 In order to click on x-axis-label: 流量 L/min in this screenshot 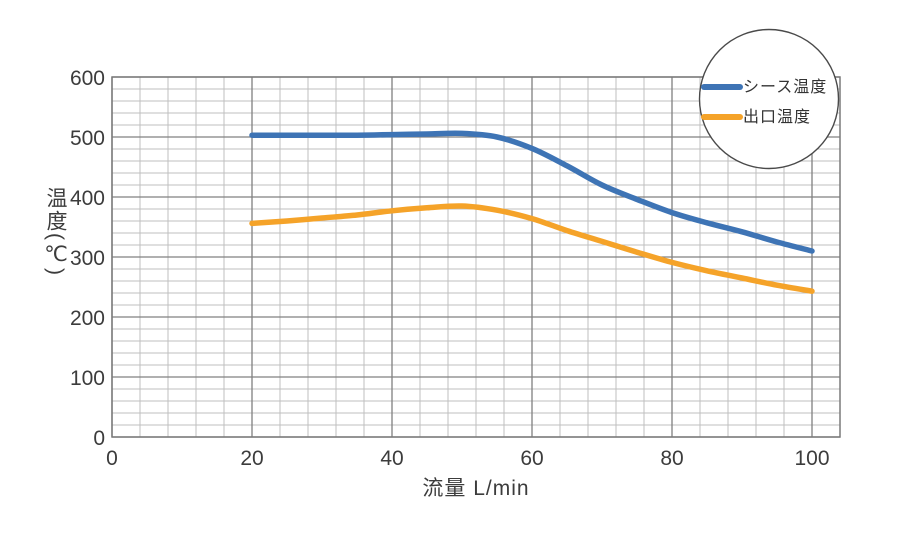, I will do `click(476, 488)`.